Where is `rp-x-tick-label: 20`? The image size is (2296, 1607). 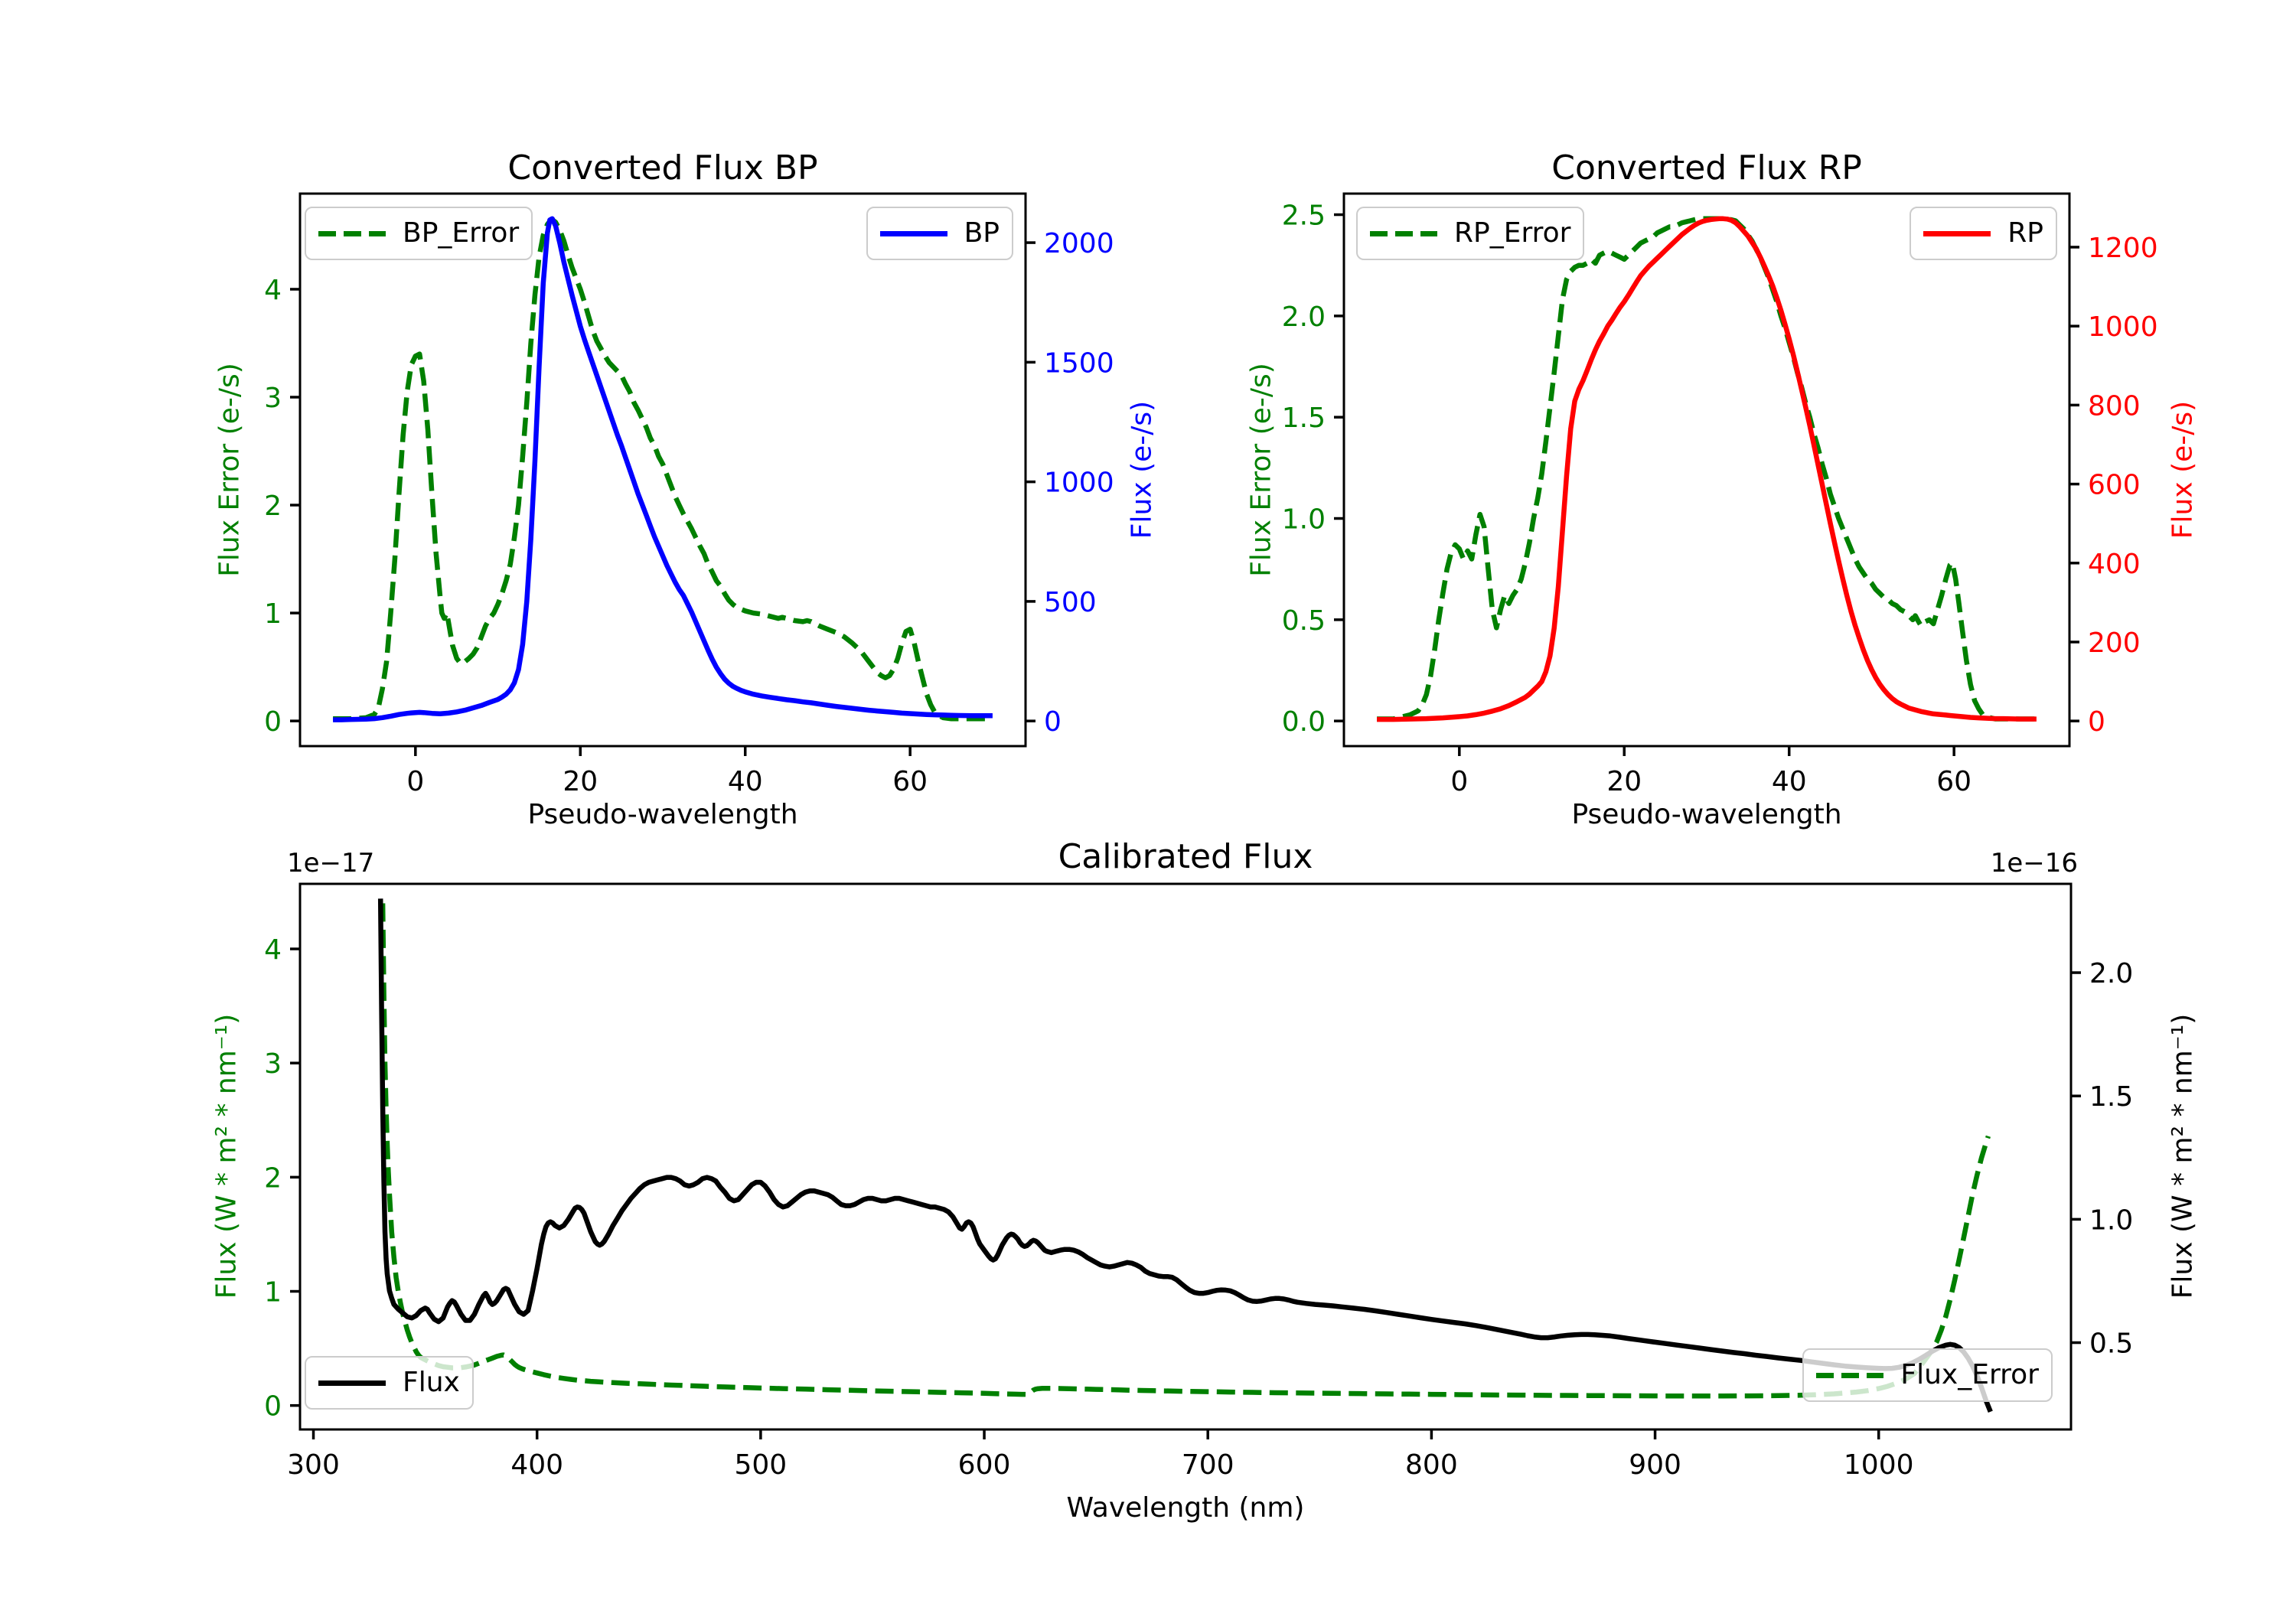 rp-x-tick-label: 20 is located at coordinates (1624, 781).